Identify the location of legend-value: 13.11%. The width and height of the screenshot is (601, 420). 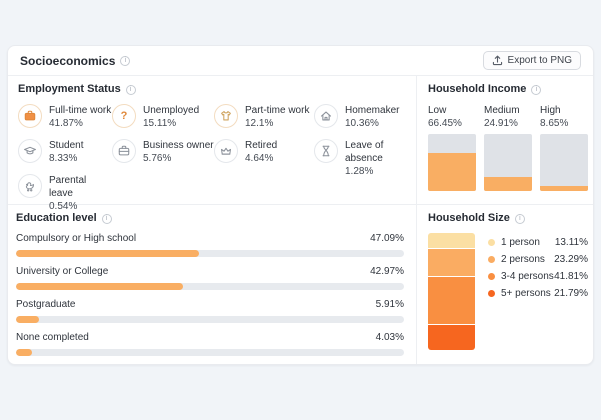
(571, 242).